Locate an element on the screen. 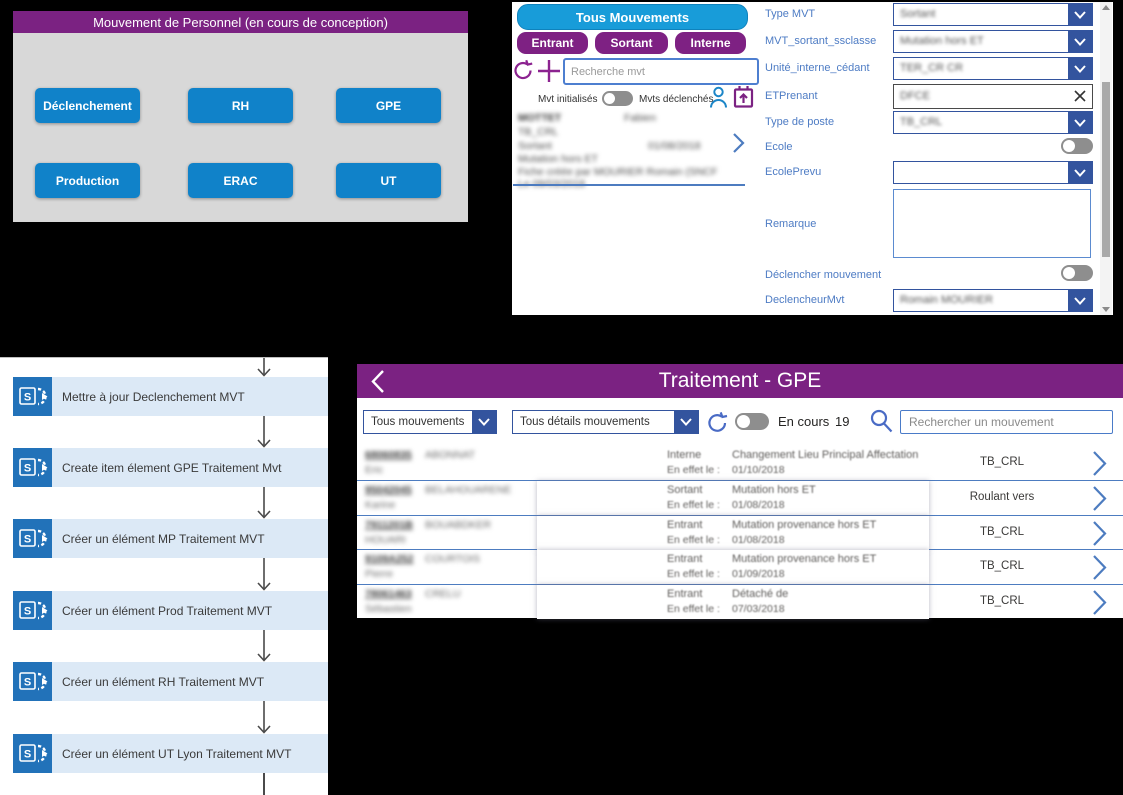 The image size is (1123, 795). scroll-up-icon is located at coordinates (1106, 7).